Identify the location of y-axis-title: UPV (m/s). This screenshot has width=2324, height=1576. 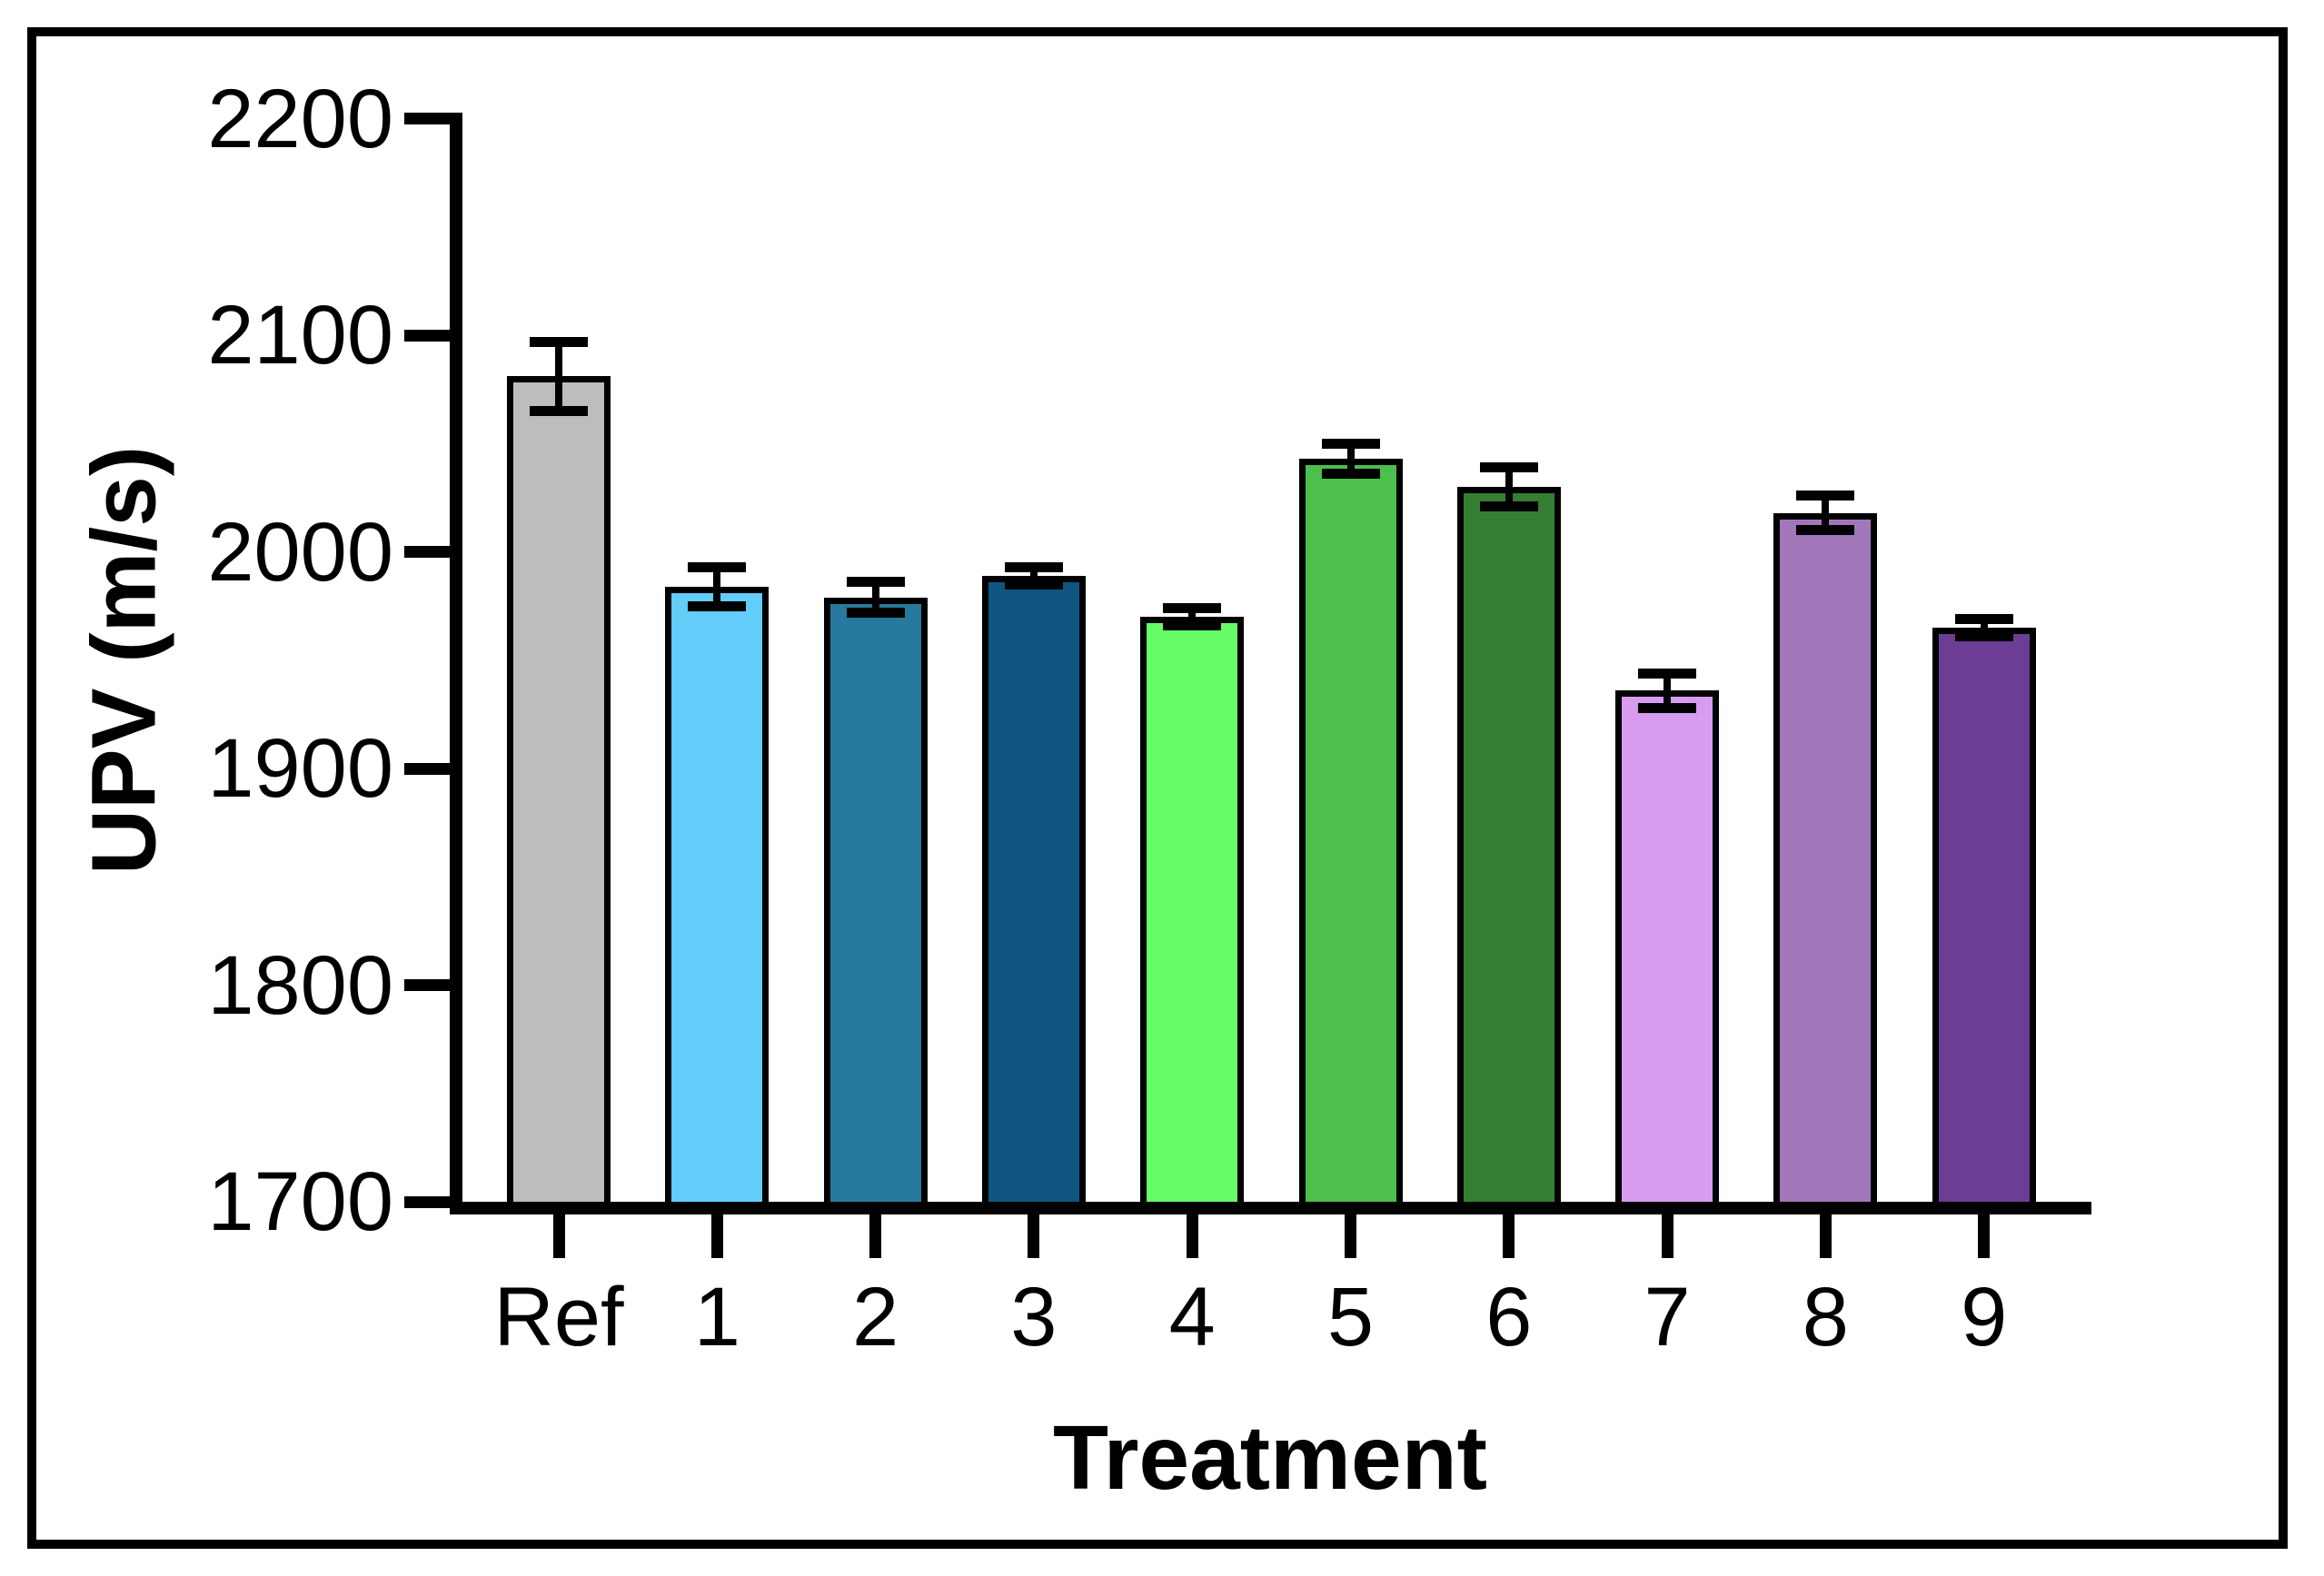
(124, 660).